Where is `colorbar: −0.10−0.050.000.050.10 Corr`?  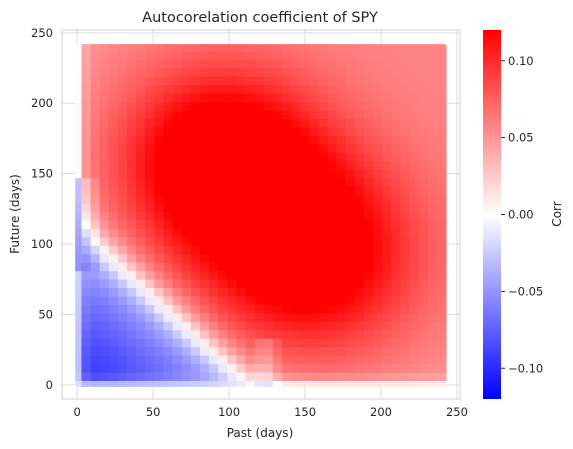
colorbar: −0.10−0.050.000.050.10 Corr is located at coordinates (523, 214).